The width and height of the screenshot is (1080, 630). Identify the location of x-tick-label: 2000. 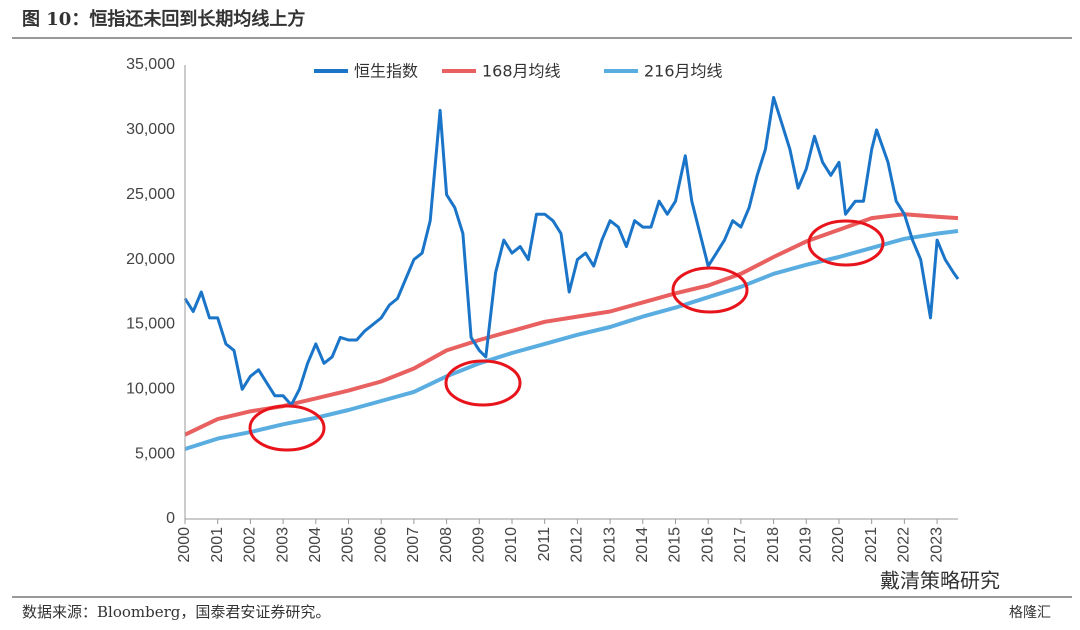
(184, 545).